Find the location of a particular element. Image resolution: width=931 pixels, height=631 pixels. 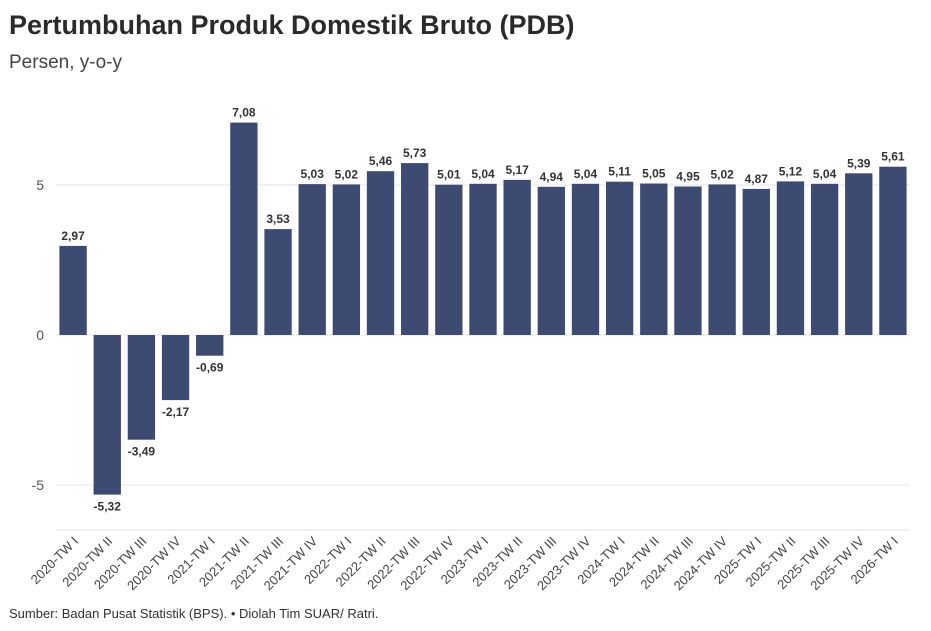

data-label: 5,46 is located at coordinates (381, 161).